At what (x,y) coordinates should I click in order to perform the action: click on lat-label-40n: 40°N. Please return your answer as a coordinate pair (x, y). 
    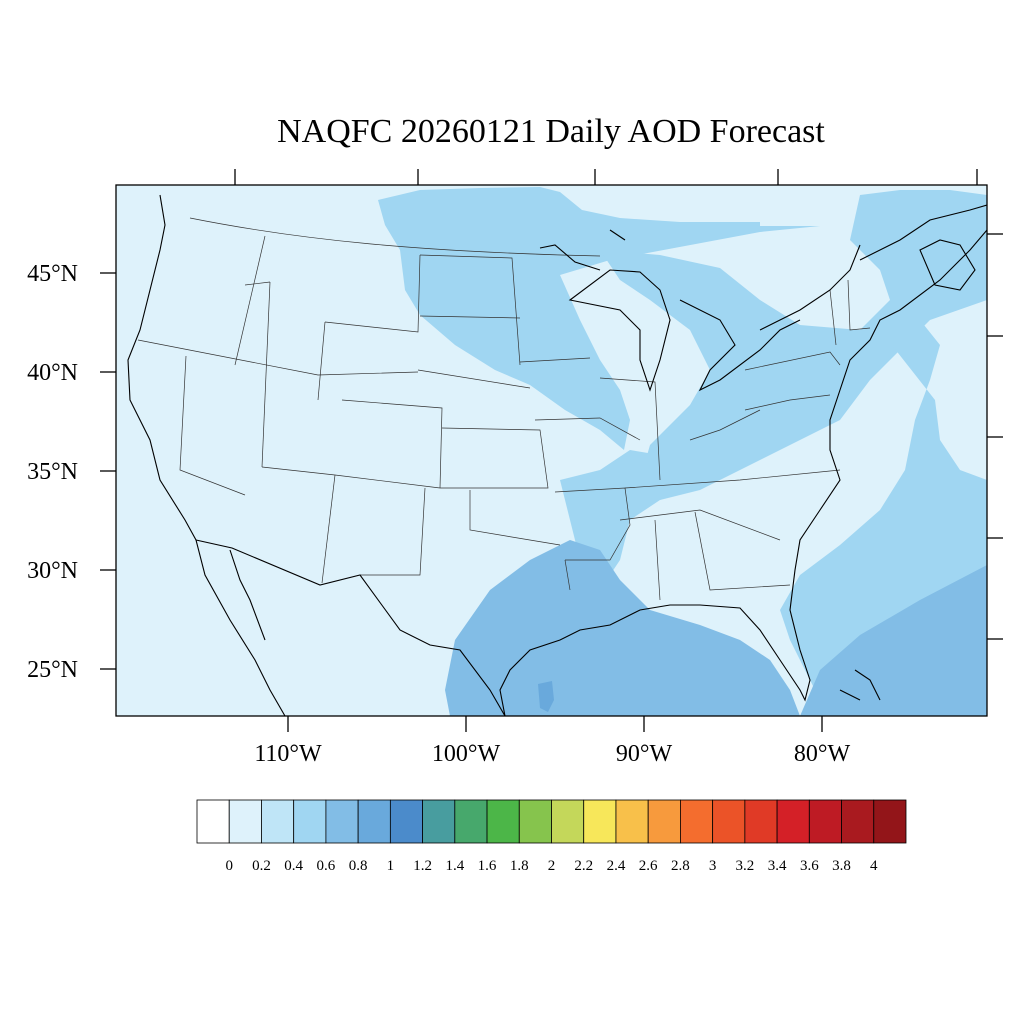
    Looking at the image, I should click on (52, 373).